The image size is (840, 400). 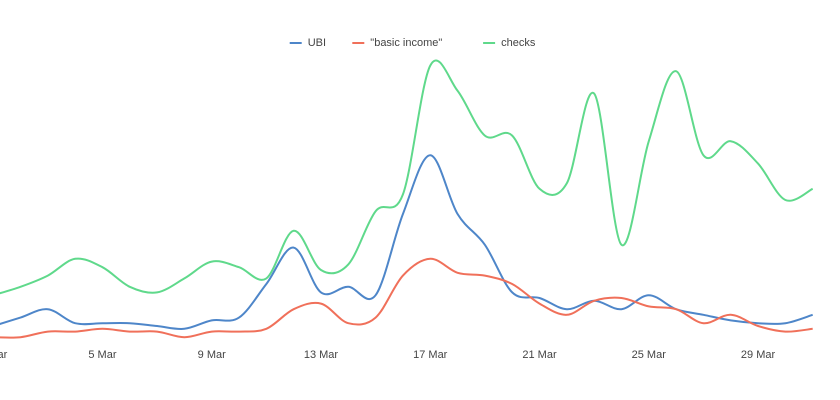 I want to click on x-tick-label: 29 Mar, so click(x=758, y=355).